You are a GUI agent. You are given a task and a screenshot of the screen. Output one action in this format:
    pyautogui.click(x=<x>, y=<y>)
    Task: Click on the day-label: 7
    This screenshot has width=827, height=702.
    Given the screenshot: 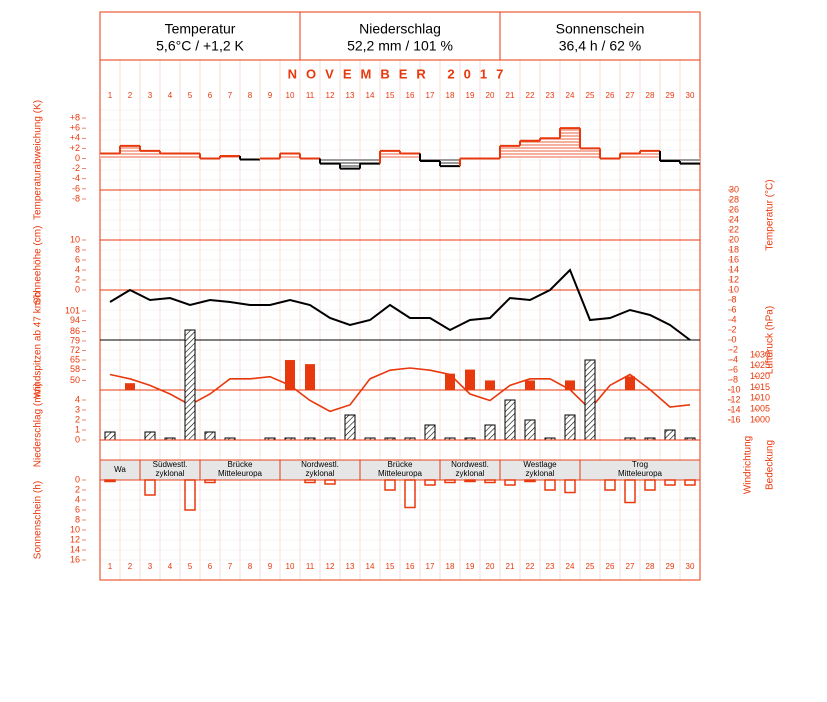 What is the action you would take?
    pyautogui.click(x=230, y=95)
    